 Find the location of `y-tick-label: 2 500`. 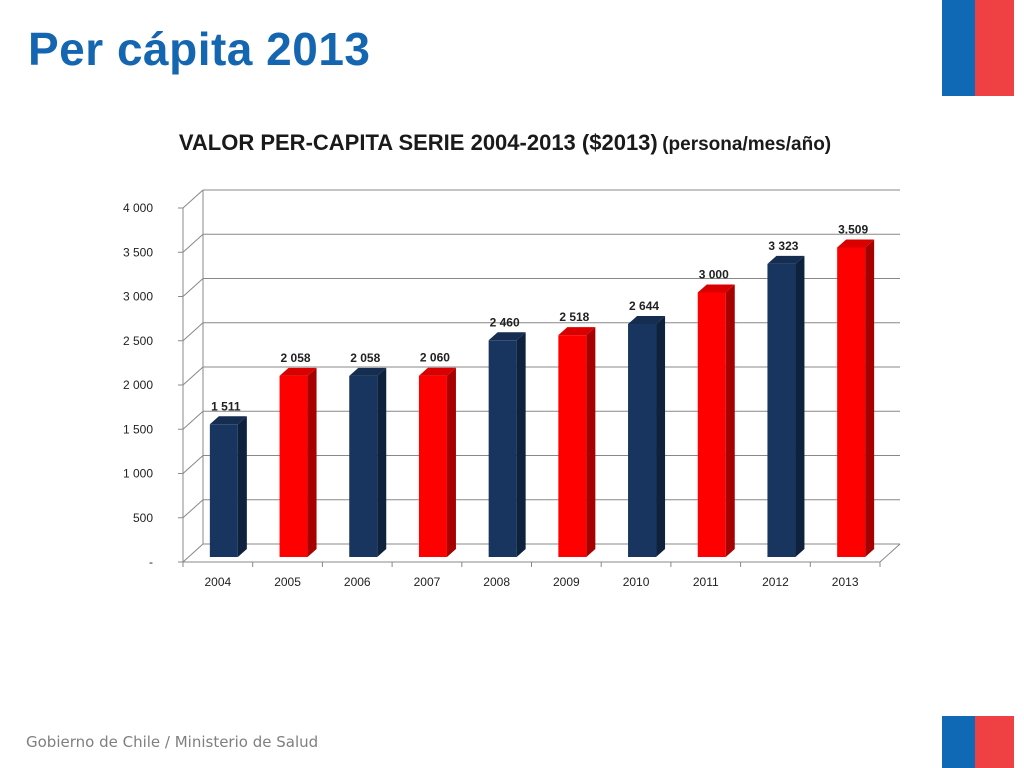

y-tick-label: 2 500 is located at coordinates (138, 341).